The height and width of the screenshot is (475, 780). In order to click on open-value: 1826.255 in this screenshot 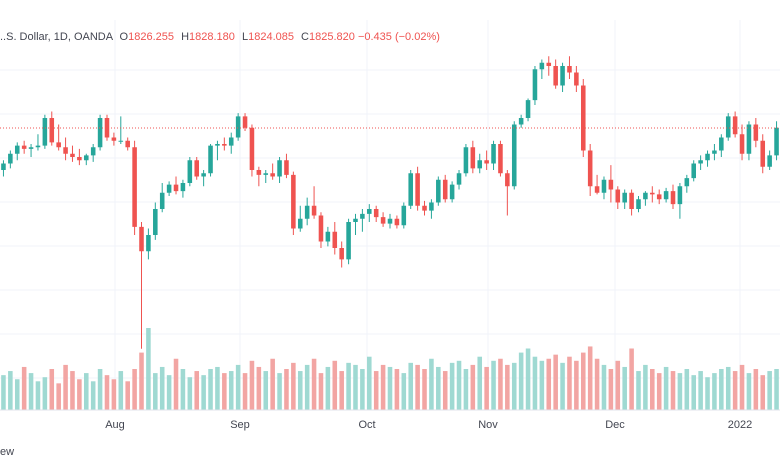, I will do `click(151, 37)`.